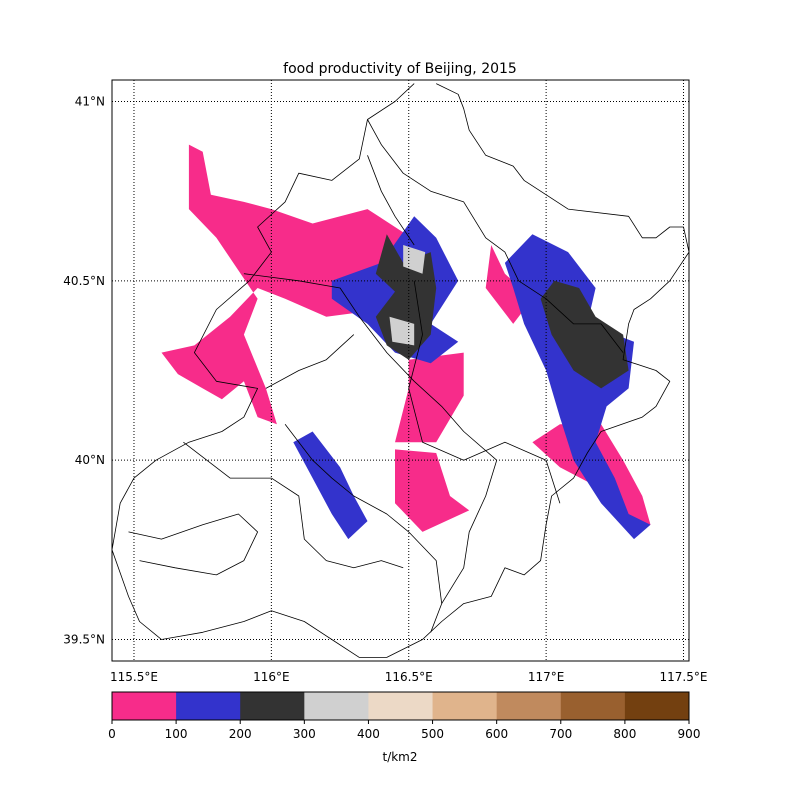  I want to click on colorbar-tick-label: 200, so click(240, 734).